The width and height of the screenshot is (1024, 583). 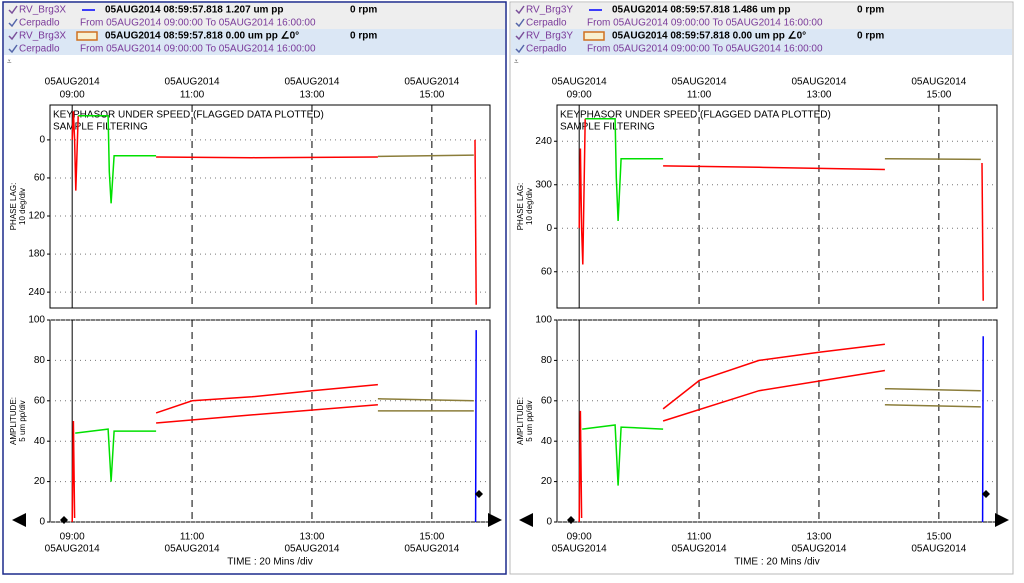 What do you see at coordinates (36, 254) in the screenshot?
I see `y-tick-label: 180` at bounding box center [36, 254].